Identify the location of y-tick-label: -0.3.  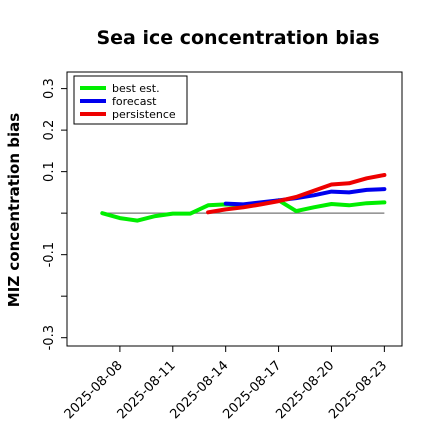
(49, 337).